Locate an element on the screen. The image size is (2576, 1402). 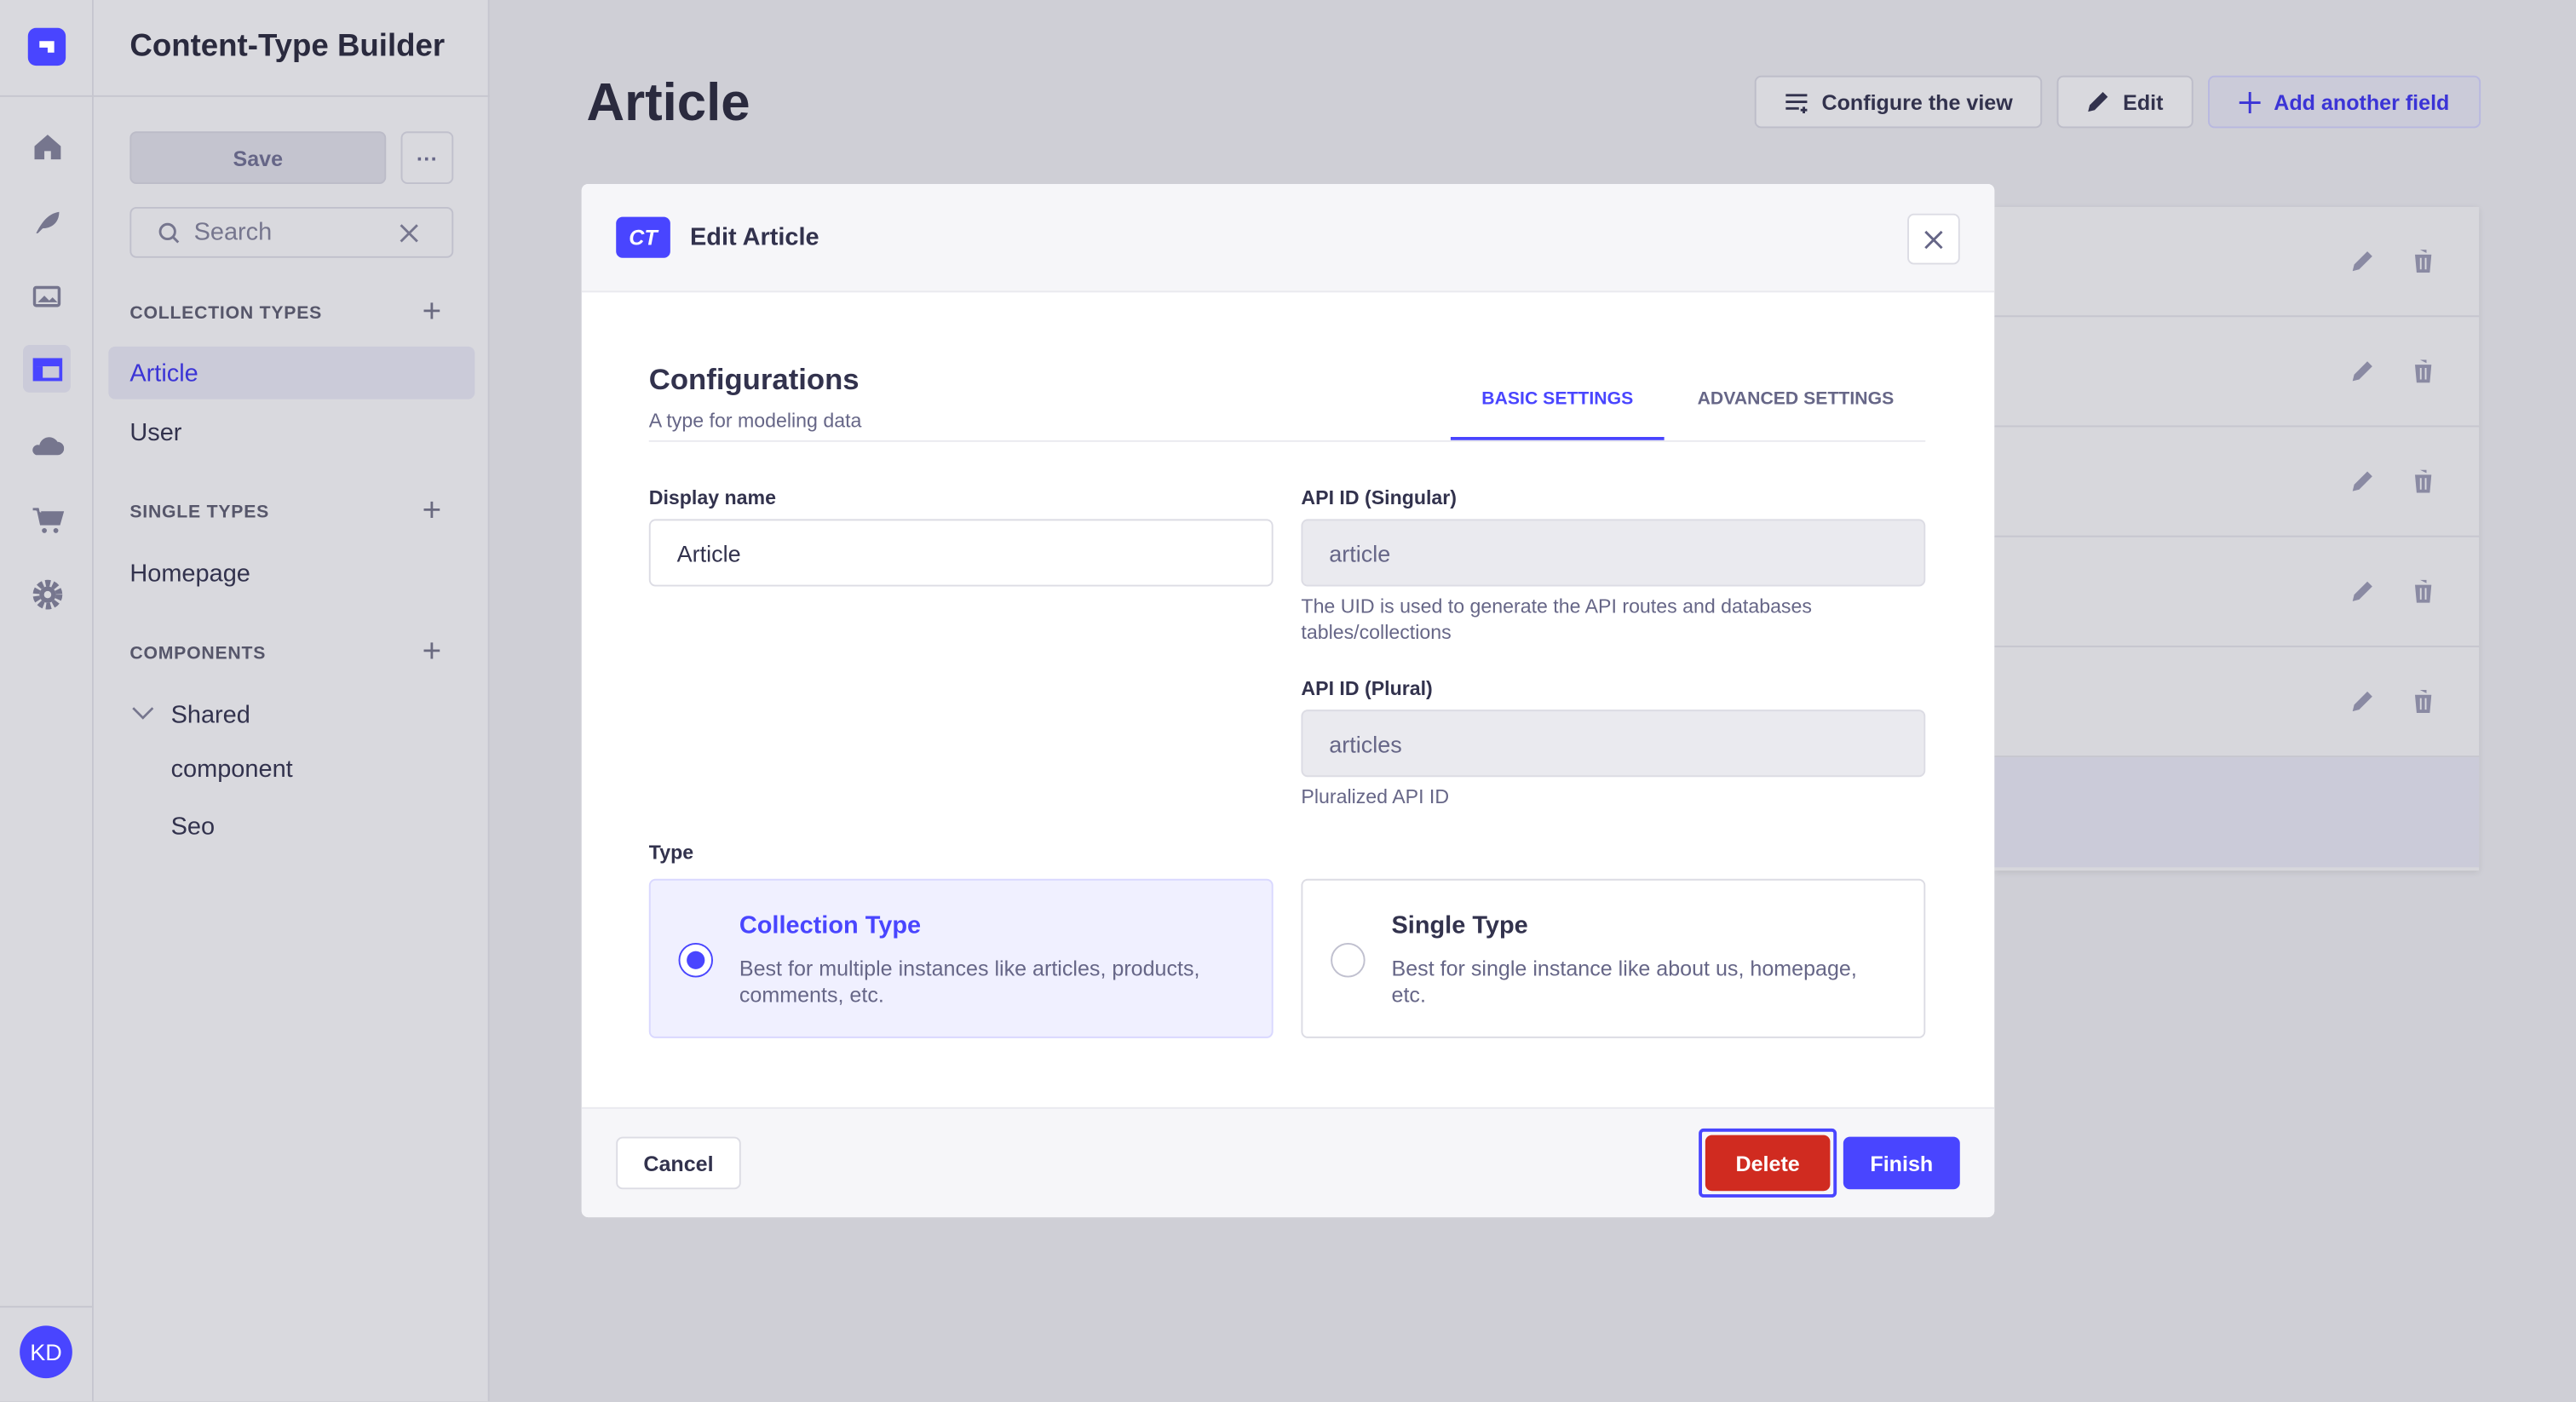
collection-types-label: COLLECTION TYPES is located at coordinates (226, 313).